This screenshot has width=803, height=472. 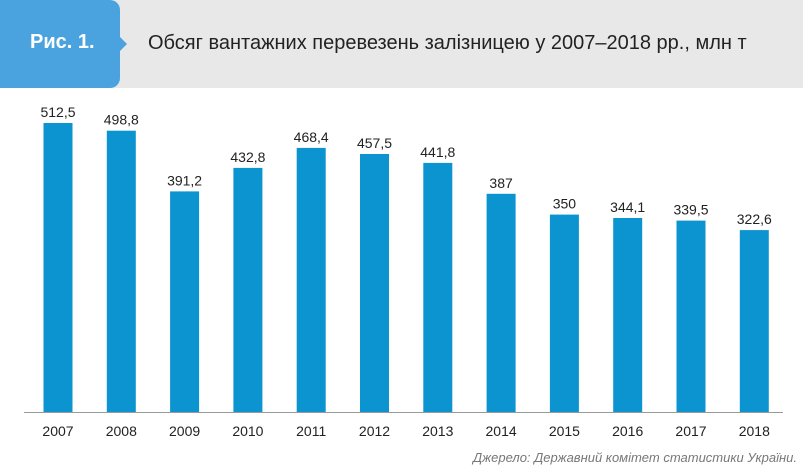 I want to click on figure-label: Рис. 1., so click(x=62, y=42).